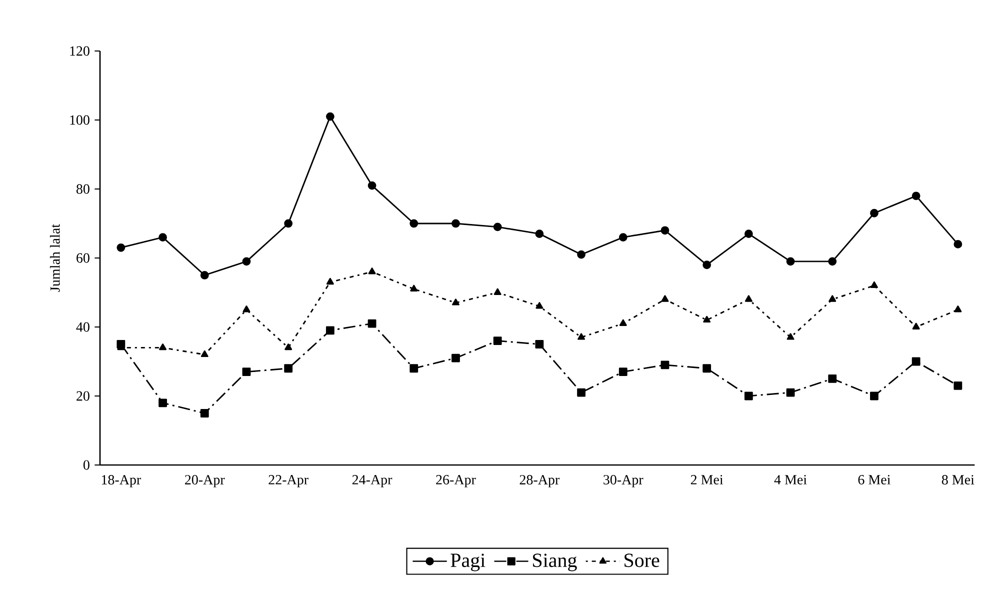 Image resolution: width=989 pixels, height=591 pixels. What do you see at coordinates (958, 479) in the screenshot?
I see `x-tick-label: 8 Mei` at bounding box center [958, 479].